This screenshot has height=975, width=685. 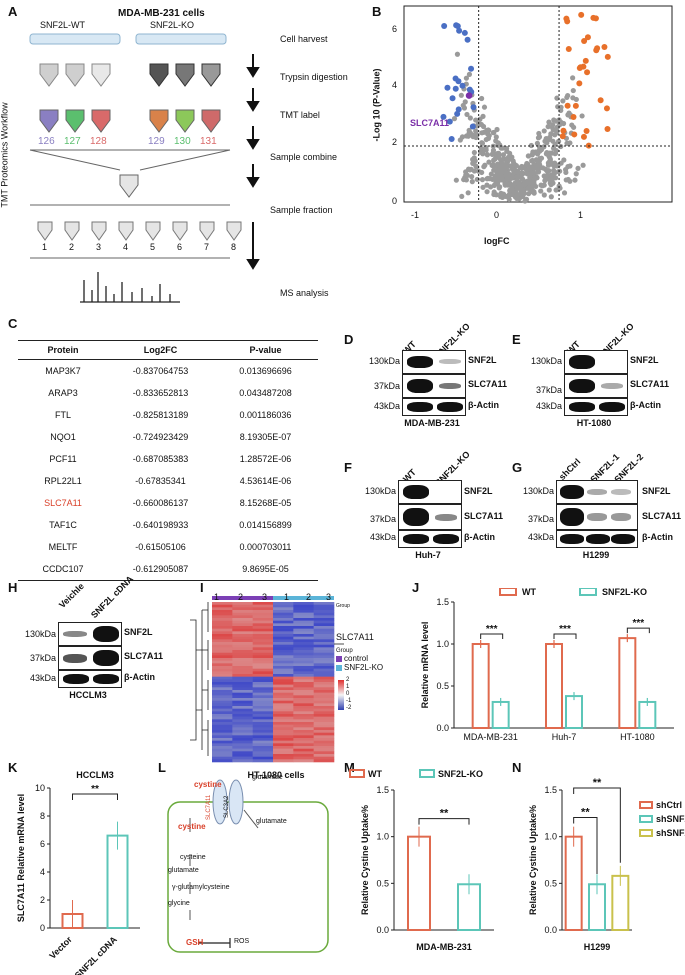 What do you see at coordinates (72, 247) in the screenshot?
I see `fraction-2: 2` at bounding box center [72, 247].